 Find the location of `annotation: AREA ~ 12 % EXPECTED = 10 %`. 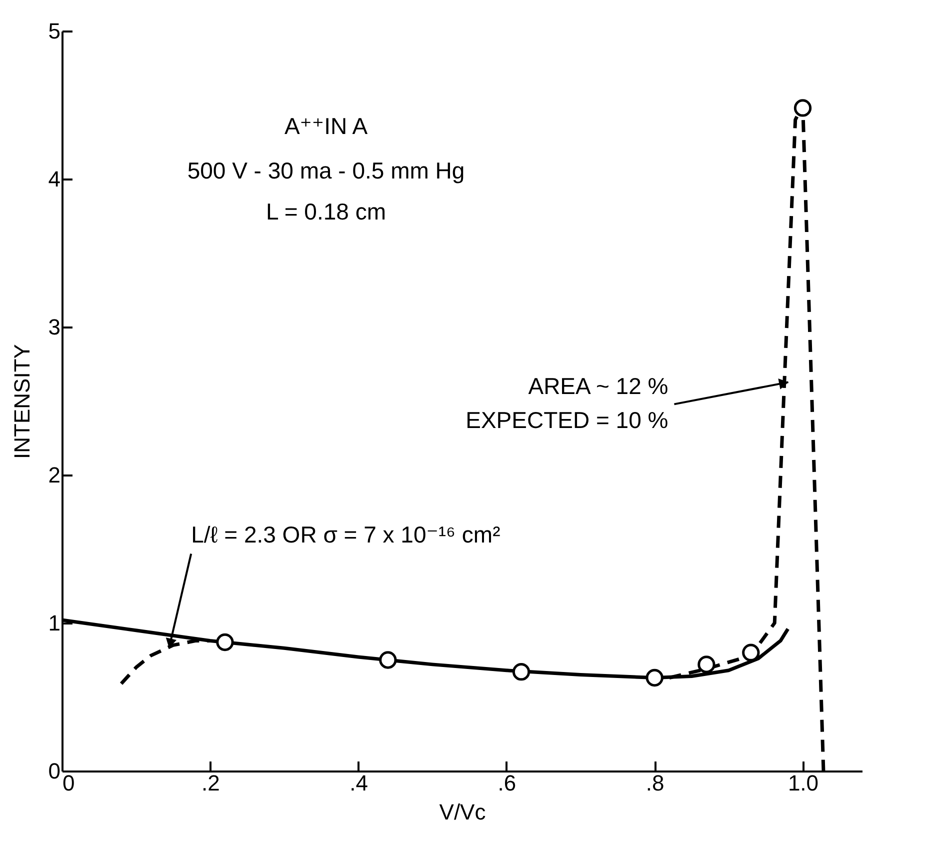

annotation: AREA ~ 12 % EXPECTED = 10 % is located at coordinates (567, 403).